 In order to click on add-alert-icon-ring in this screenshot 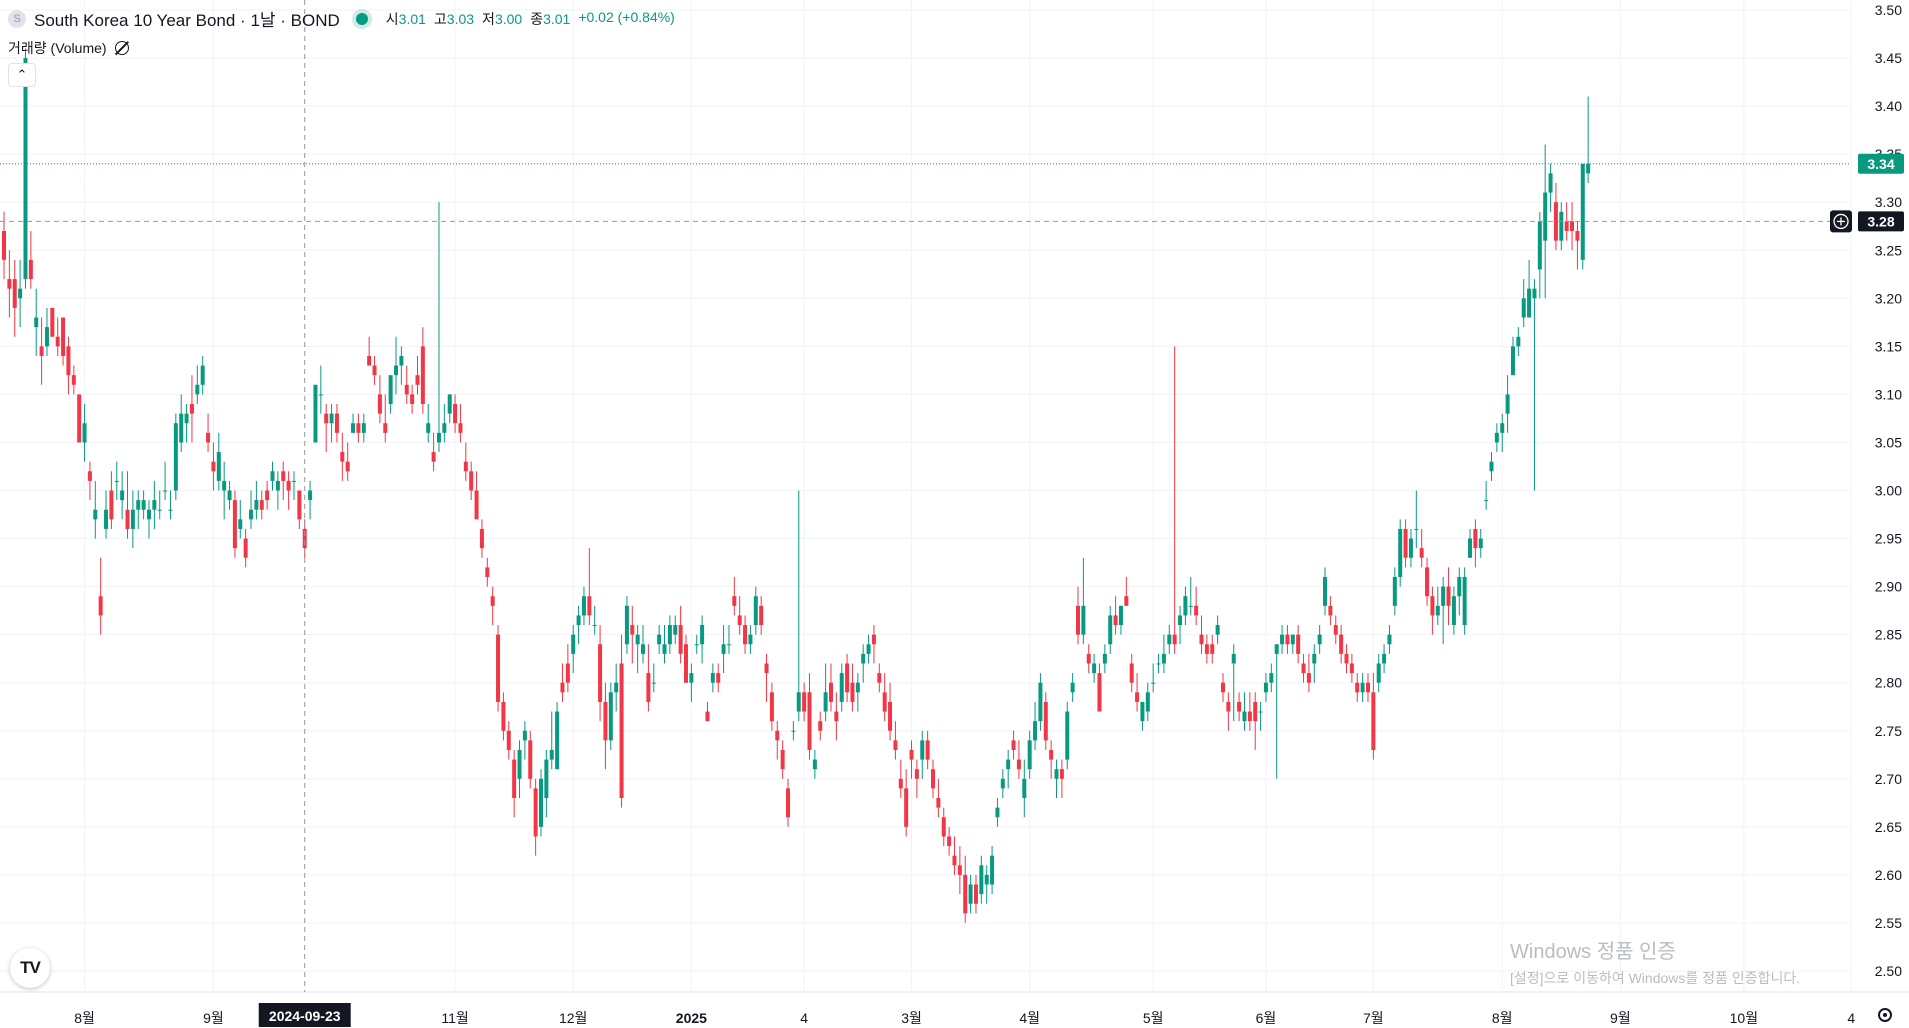, I will do `click(1841, 221)`.